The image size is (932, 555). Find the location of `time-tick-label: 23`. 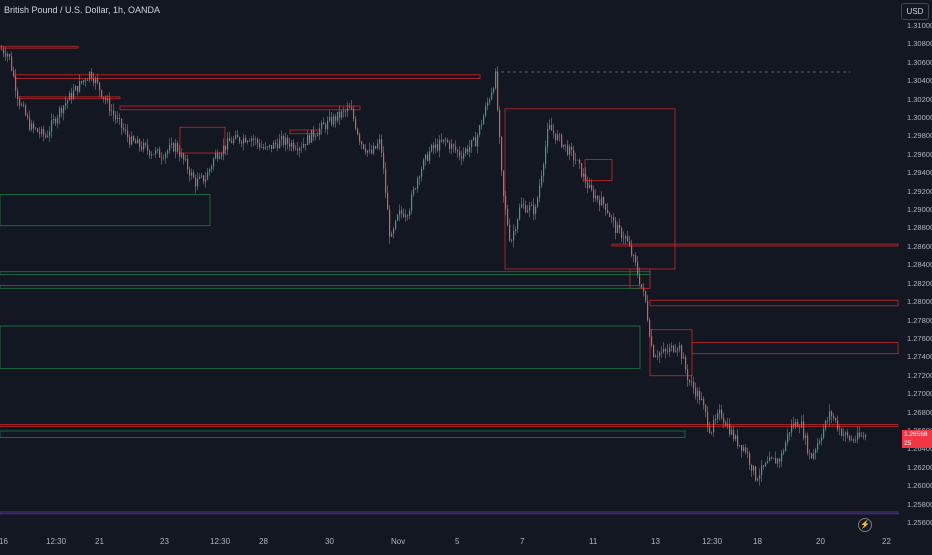

time-tick-label: 23 is located at coordinates (164, 541).